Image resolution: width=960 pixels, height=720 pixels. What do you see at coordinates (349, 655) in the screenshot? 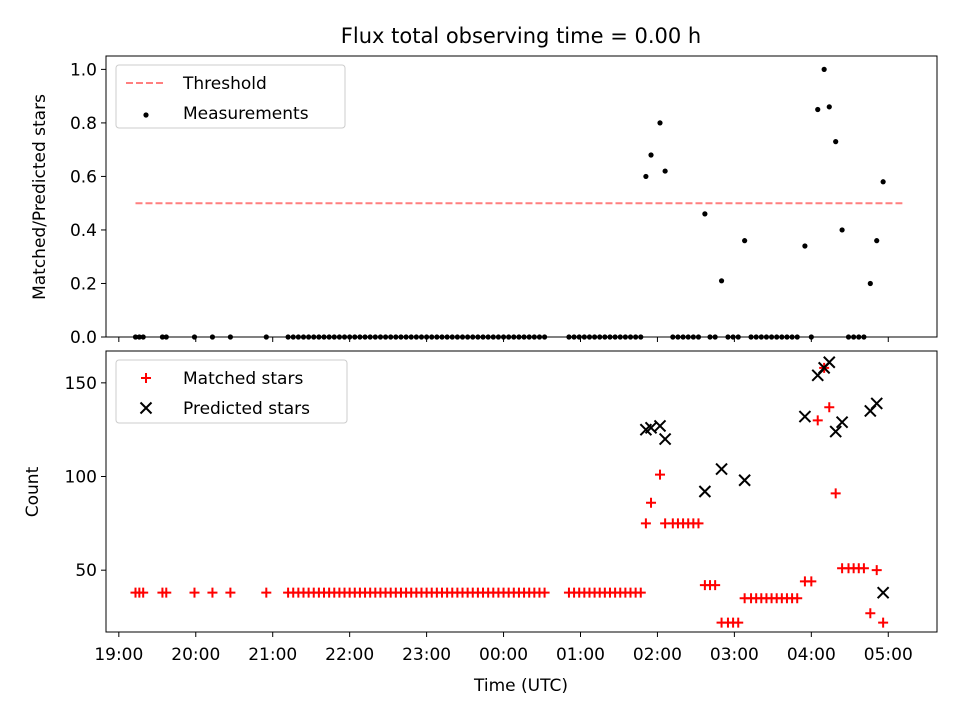
I see `x-tick-label: 22:00` at bounding box center [349, 655].